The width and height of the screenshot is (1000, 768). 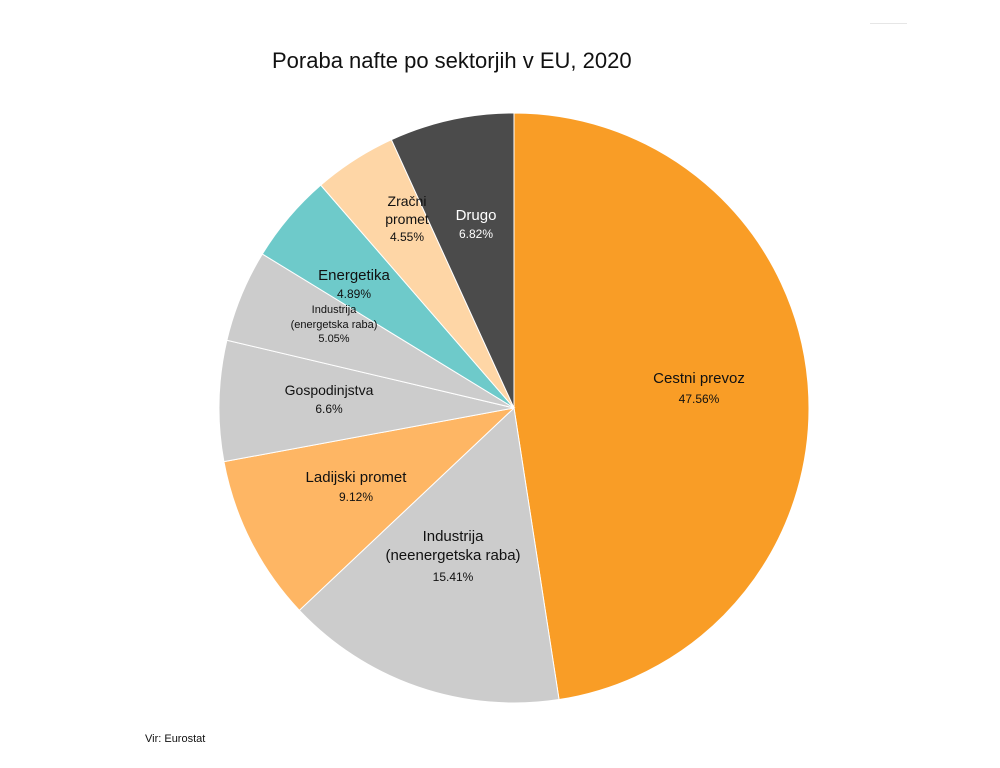 I want to click on slice-name-cestni-prevoz: Cestni prevoz, so click(x=699, y=378).